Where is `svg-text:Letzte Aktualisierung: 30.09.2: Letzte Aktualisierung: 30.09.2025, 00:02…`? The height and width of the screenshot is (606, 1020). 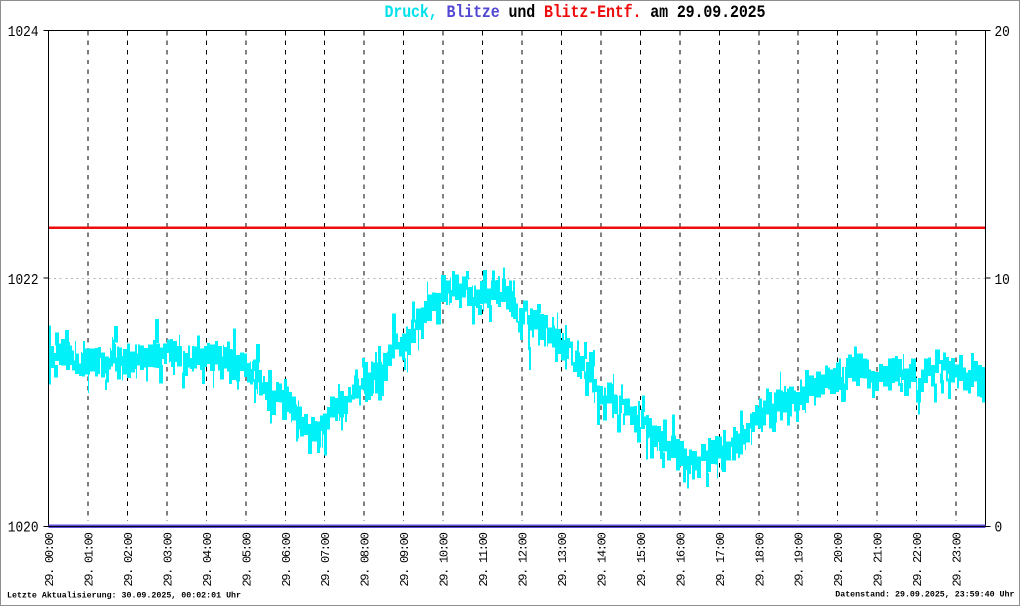 svg-text:Letzte Aktualisierung: 30.09.2: Letzte Aktualisierung: 30.09.2025, 00:02… is located at coordinates (124, 595).